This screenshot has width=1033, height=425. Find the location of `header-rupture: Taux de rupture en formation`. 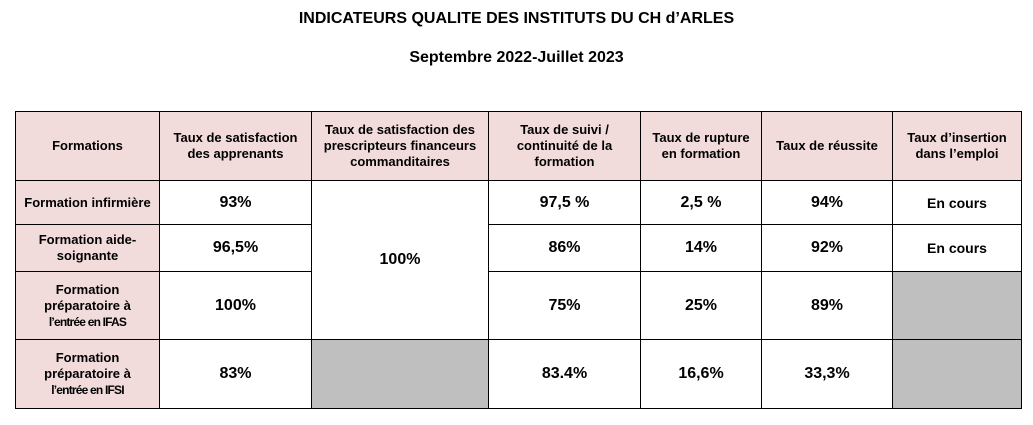

header-rupture: Taux de rupture en formation is located at coordinates (701, 146).